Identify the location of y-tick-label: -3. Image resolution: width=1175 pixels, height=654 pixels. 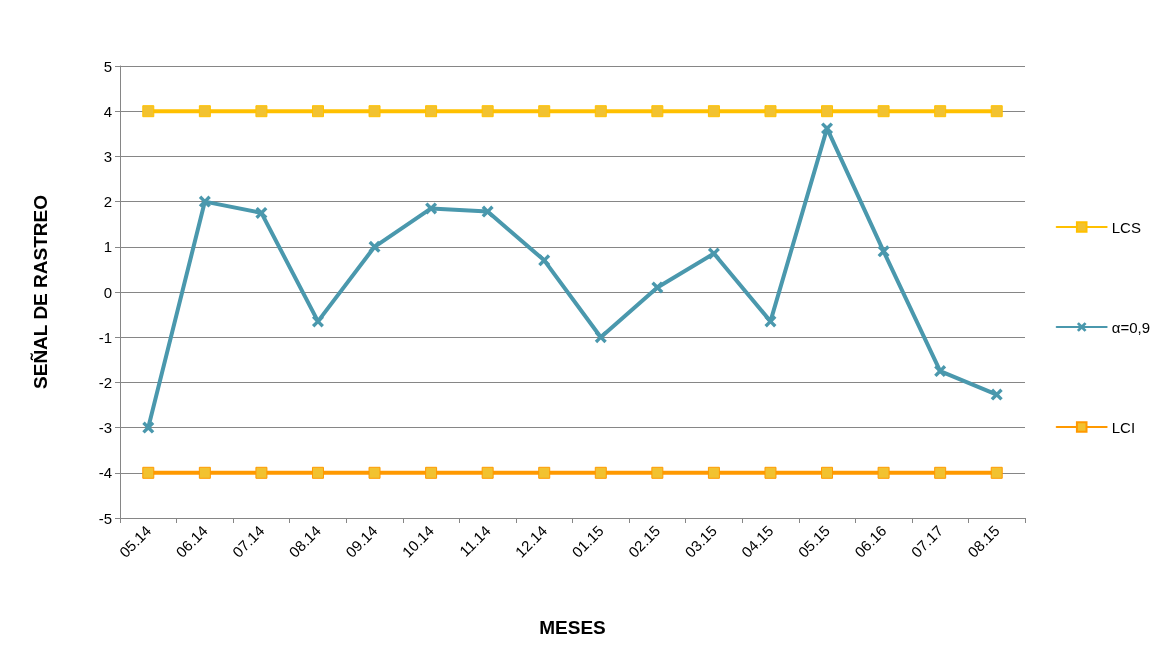
(105, 428).